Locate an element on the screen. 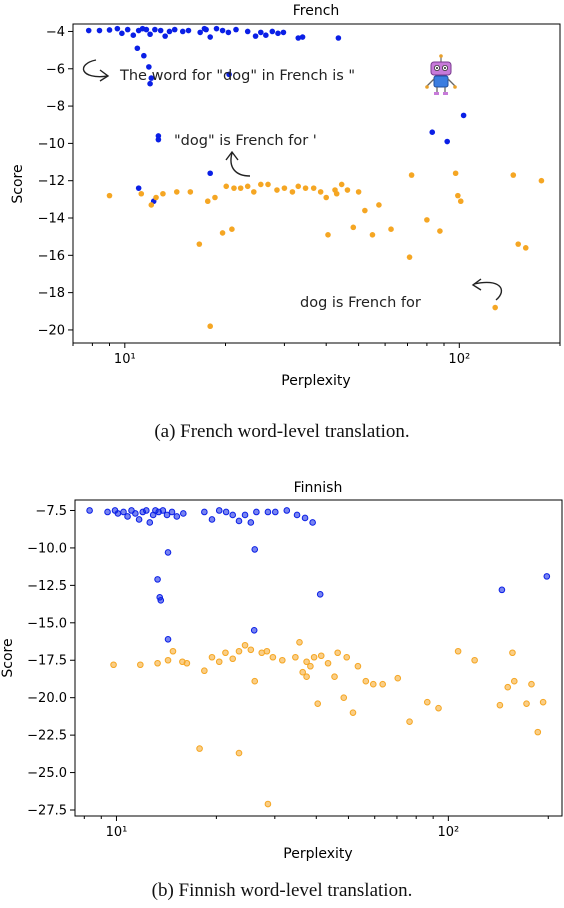  y-tick-label: −10.0 is located at coordinates (47, 548).